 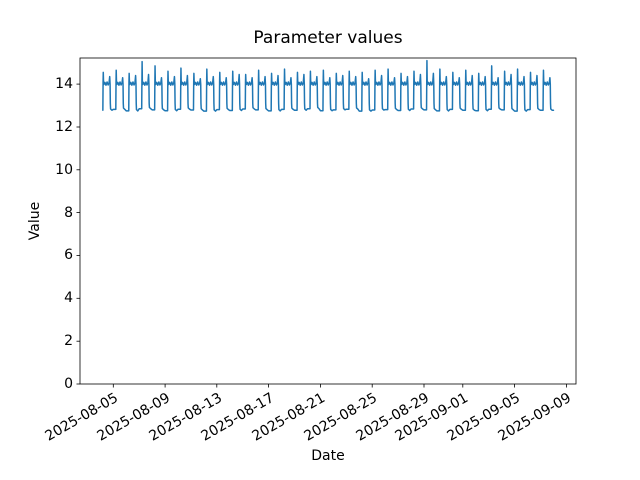 What do you see at coordinates (68, 212) in the screenshot?
I see `y-tick-label: 8` at bounding box center [68, 212].